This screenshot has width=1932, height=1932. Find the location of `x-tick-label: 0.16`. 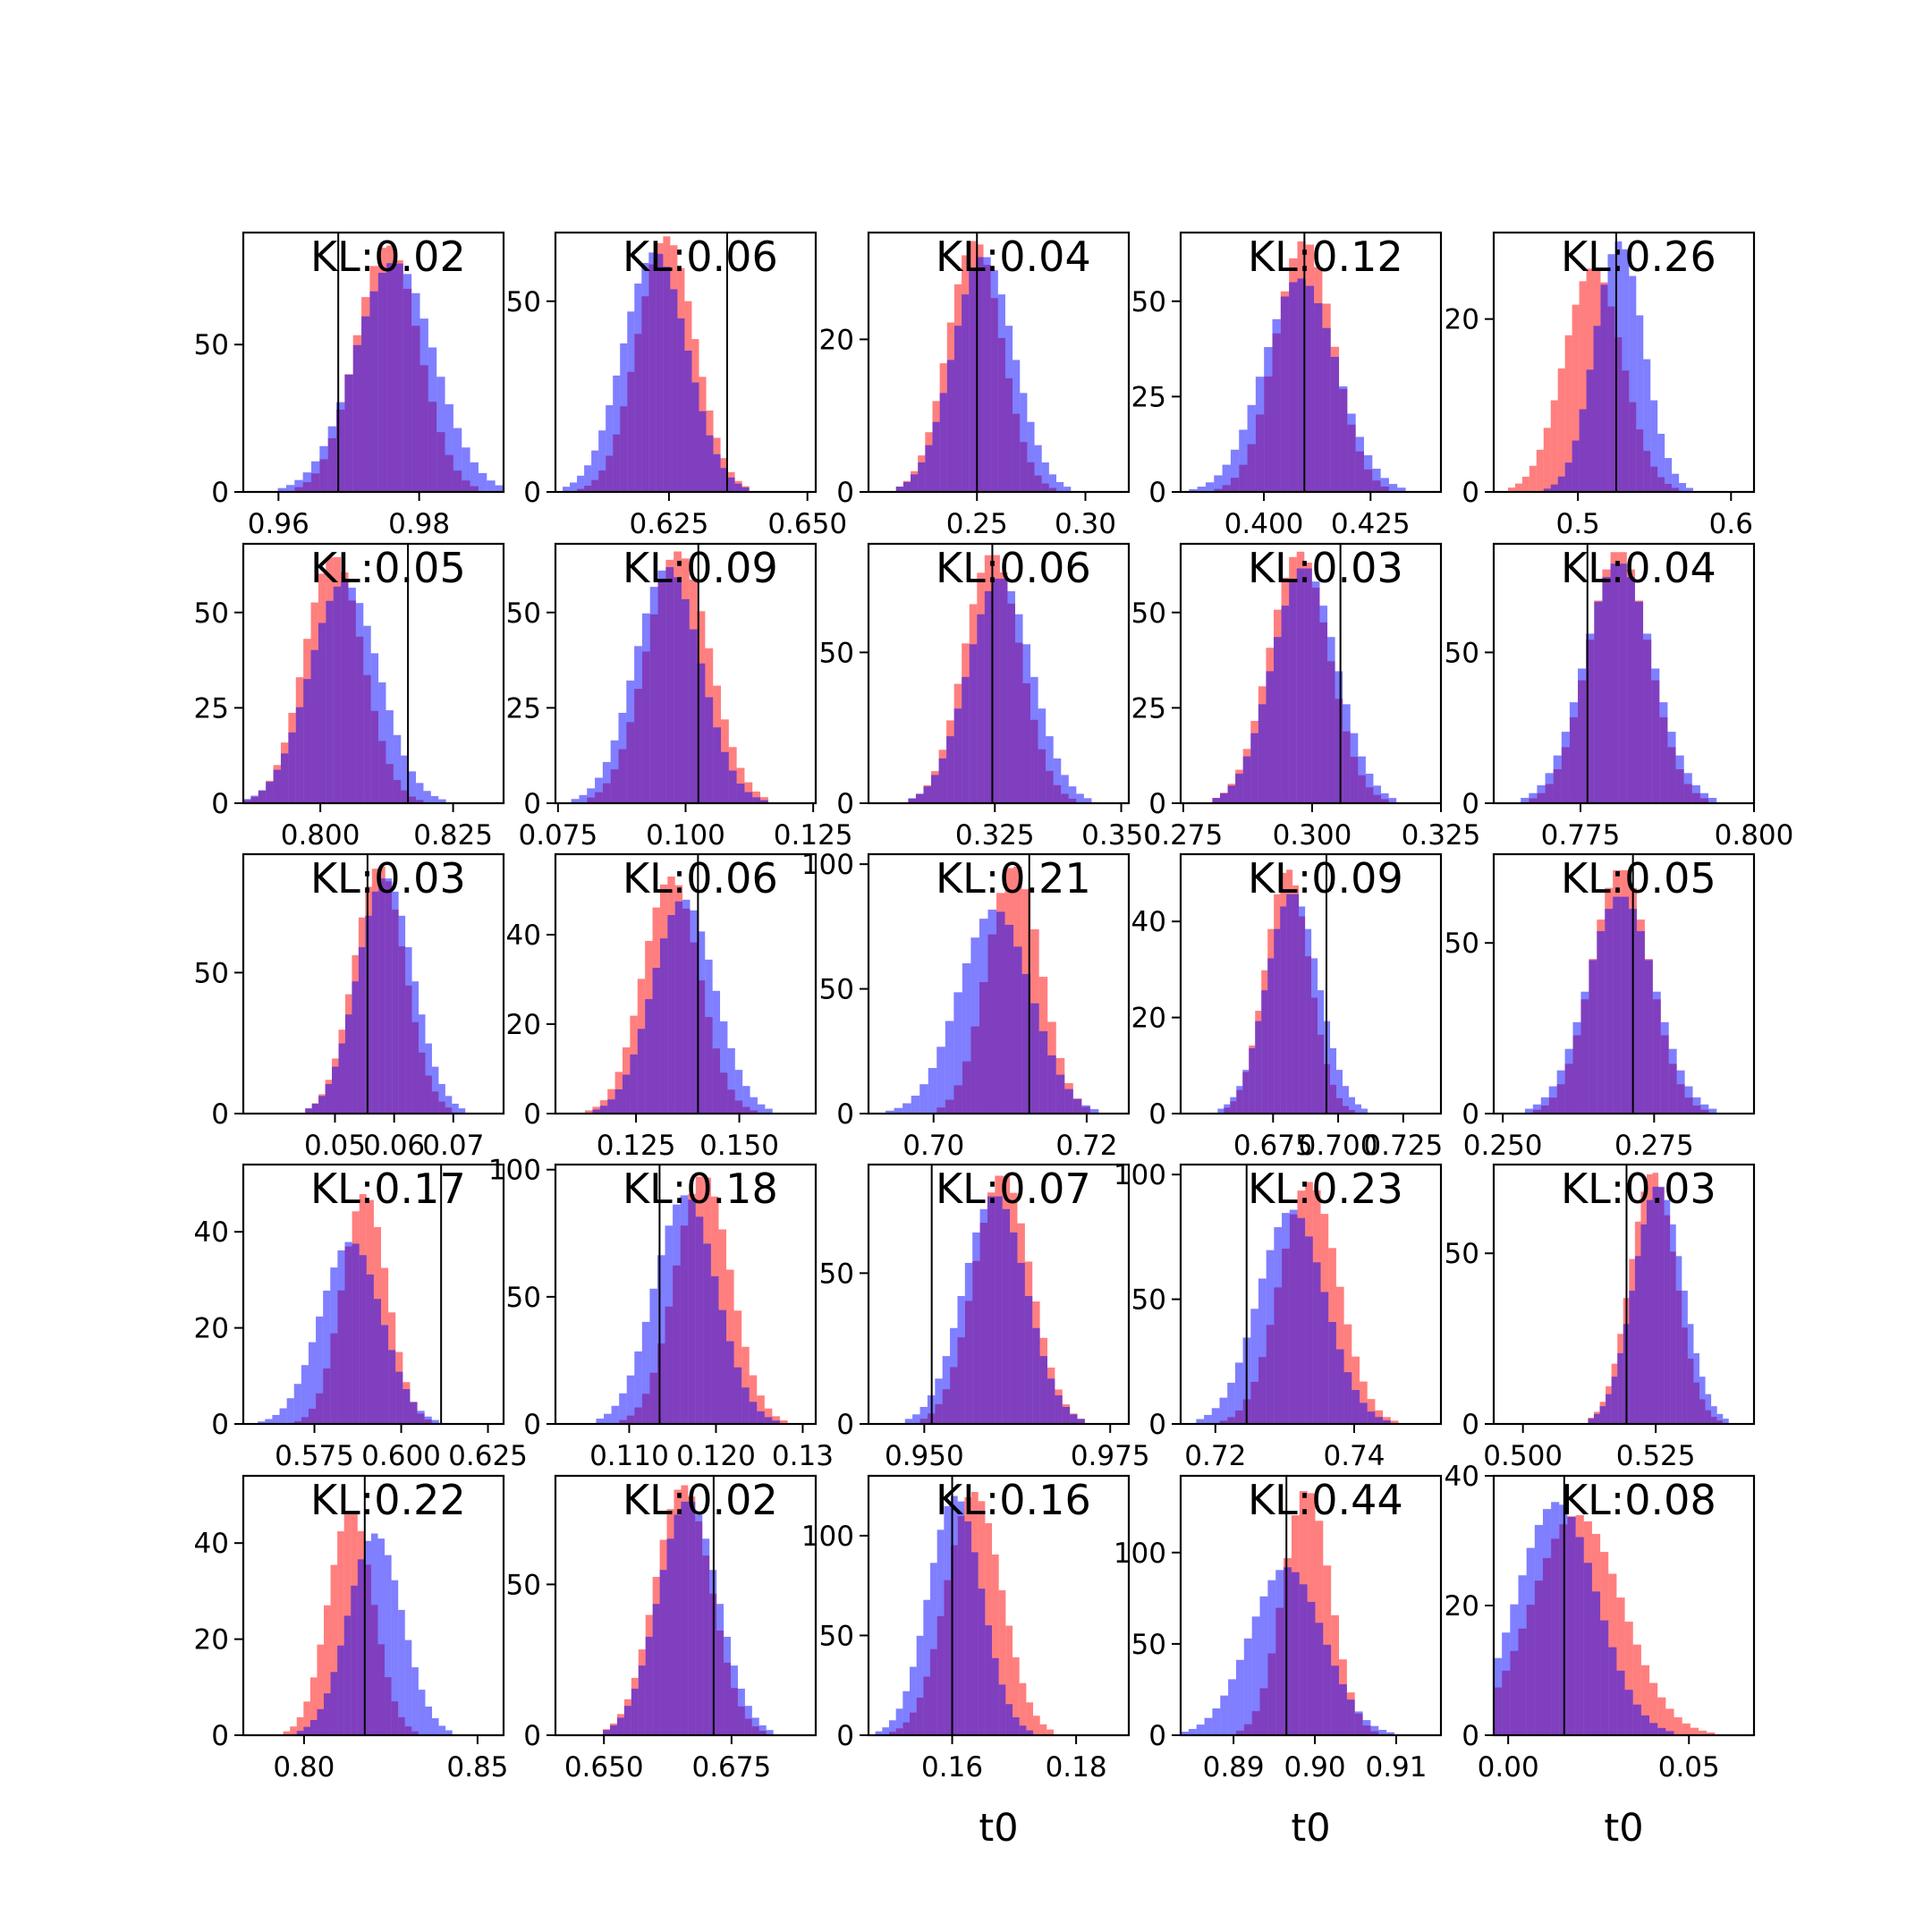

x-tick-label: 0.16 is located at coordinates (952, 1767).